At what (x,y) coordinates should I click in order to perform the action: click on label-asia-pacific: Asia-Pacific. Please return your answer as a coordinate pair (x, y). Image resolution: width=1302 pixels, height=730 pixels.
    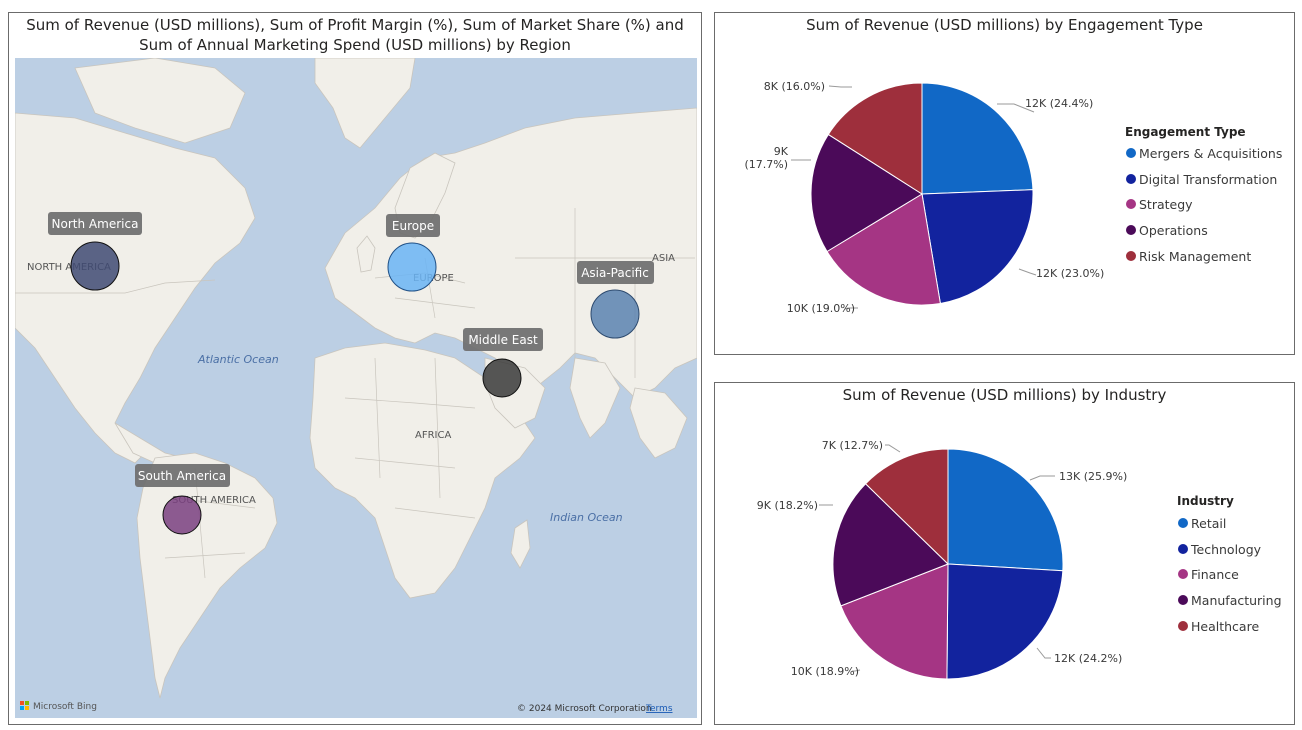
    Looking at the image, I should click on (615, 272).